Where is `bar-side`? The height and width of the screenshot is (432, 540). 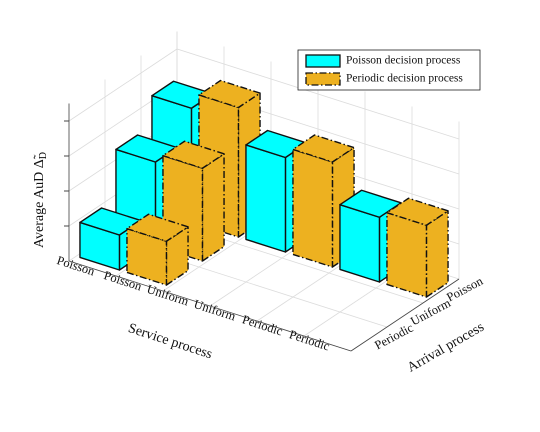 bar-side is located at coordinates (213, 207).